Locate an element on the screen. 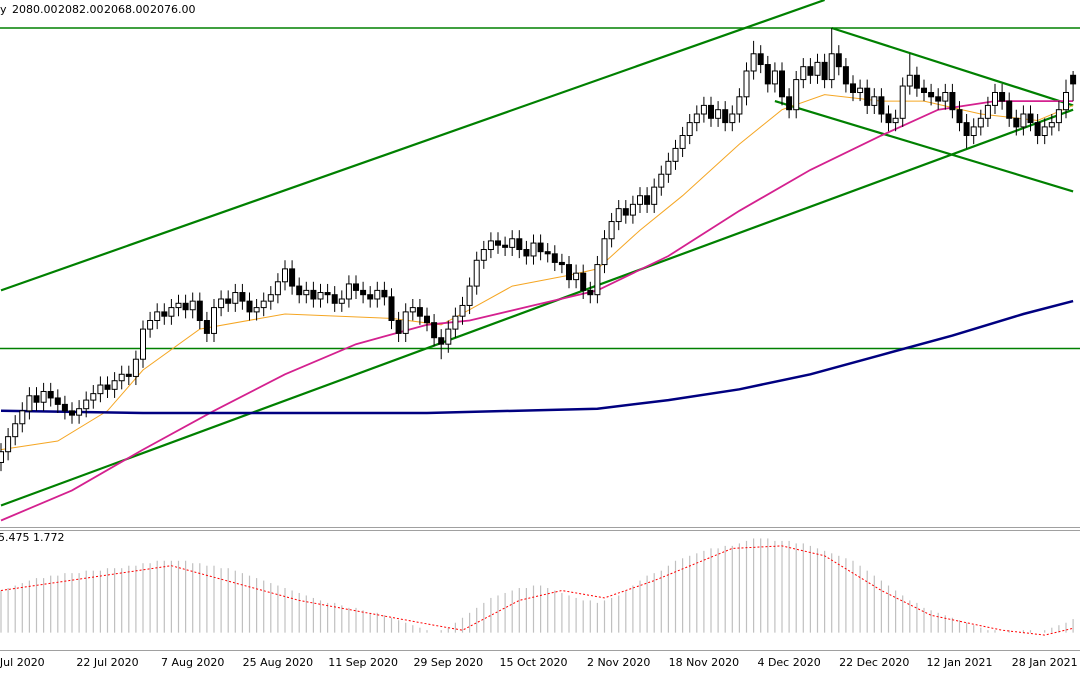 Image resolution: width=1080 pixels, height=675 pixels. x-tick-label: 7 Aug 2020 is located at coordinates (192, 662).